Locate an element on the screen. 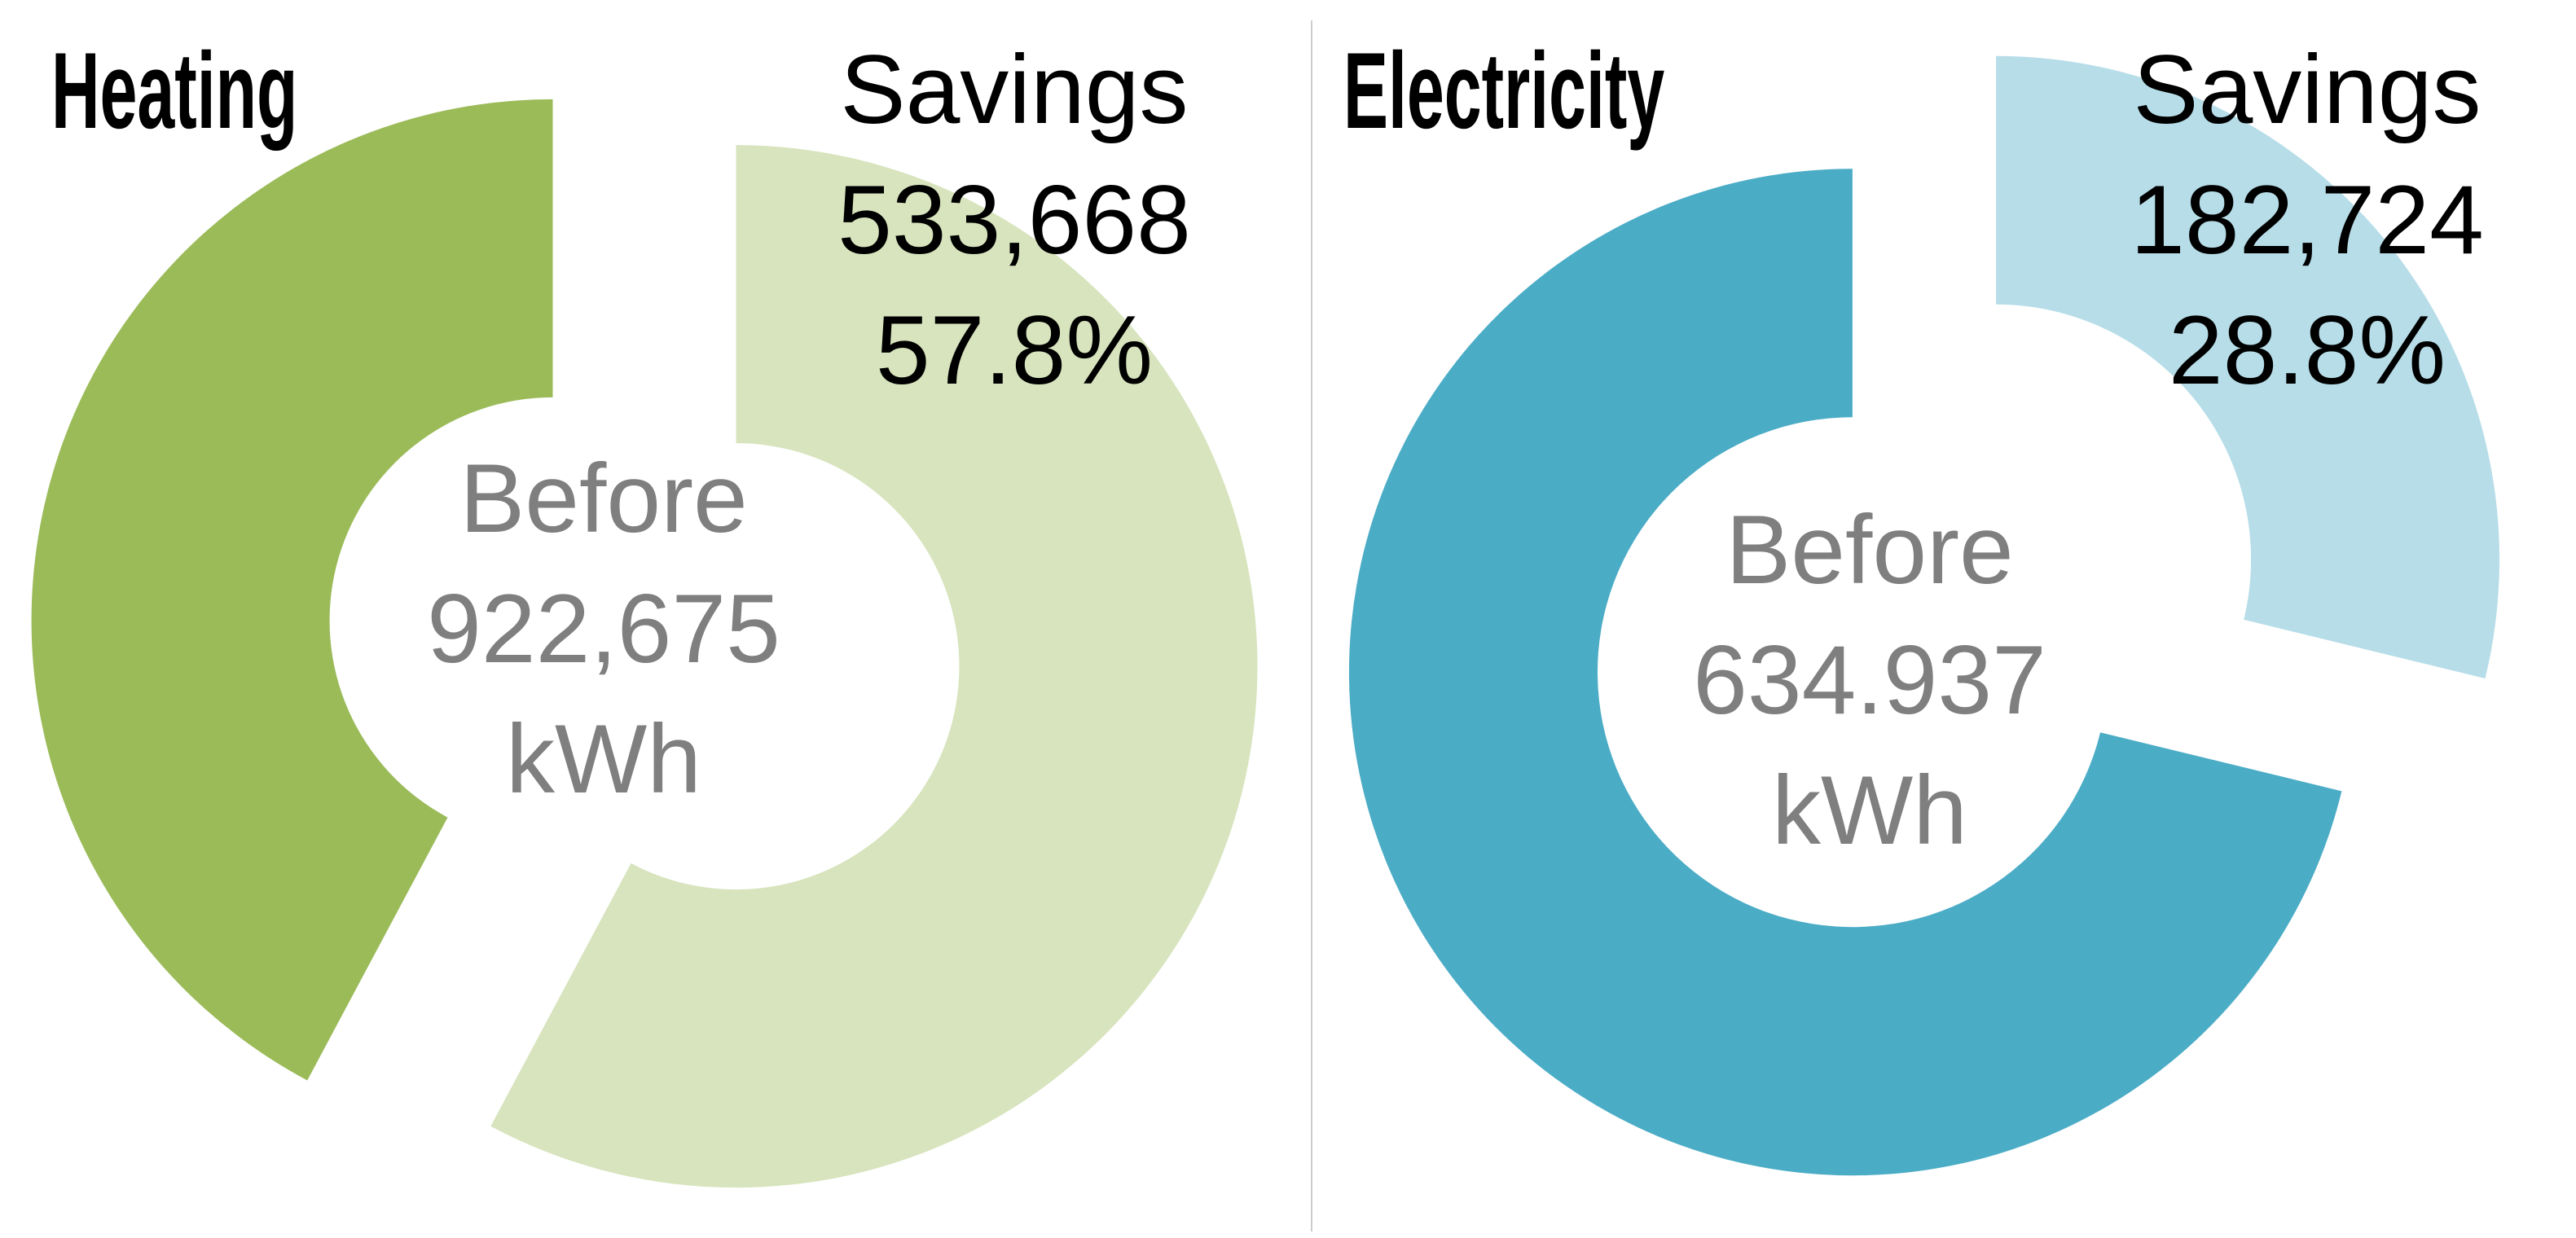 Image resolution: width=2576 pixels, height=1238 pixels. savings-callout-electricity: Savings 182,724 28.8% is located at coordinates (2307, 219).